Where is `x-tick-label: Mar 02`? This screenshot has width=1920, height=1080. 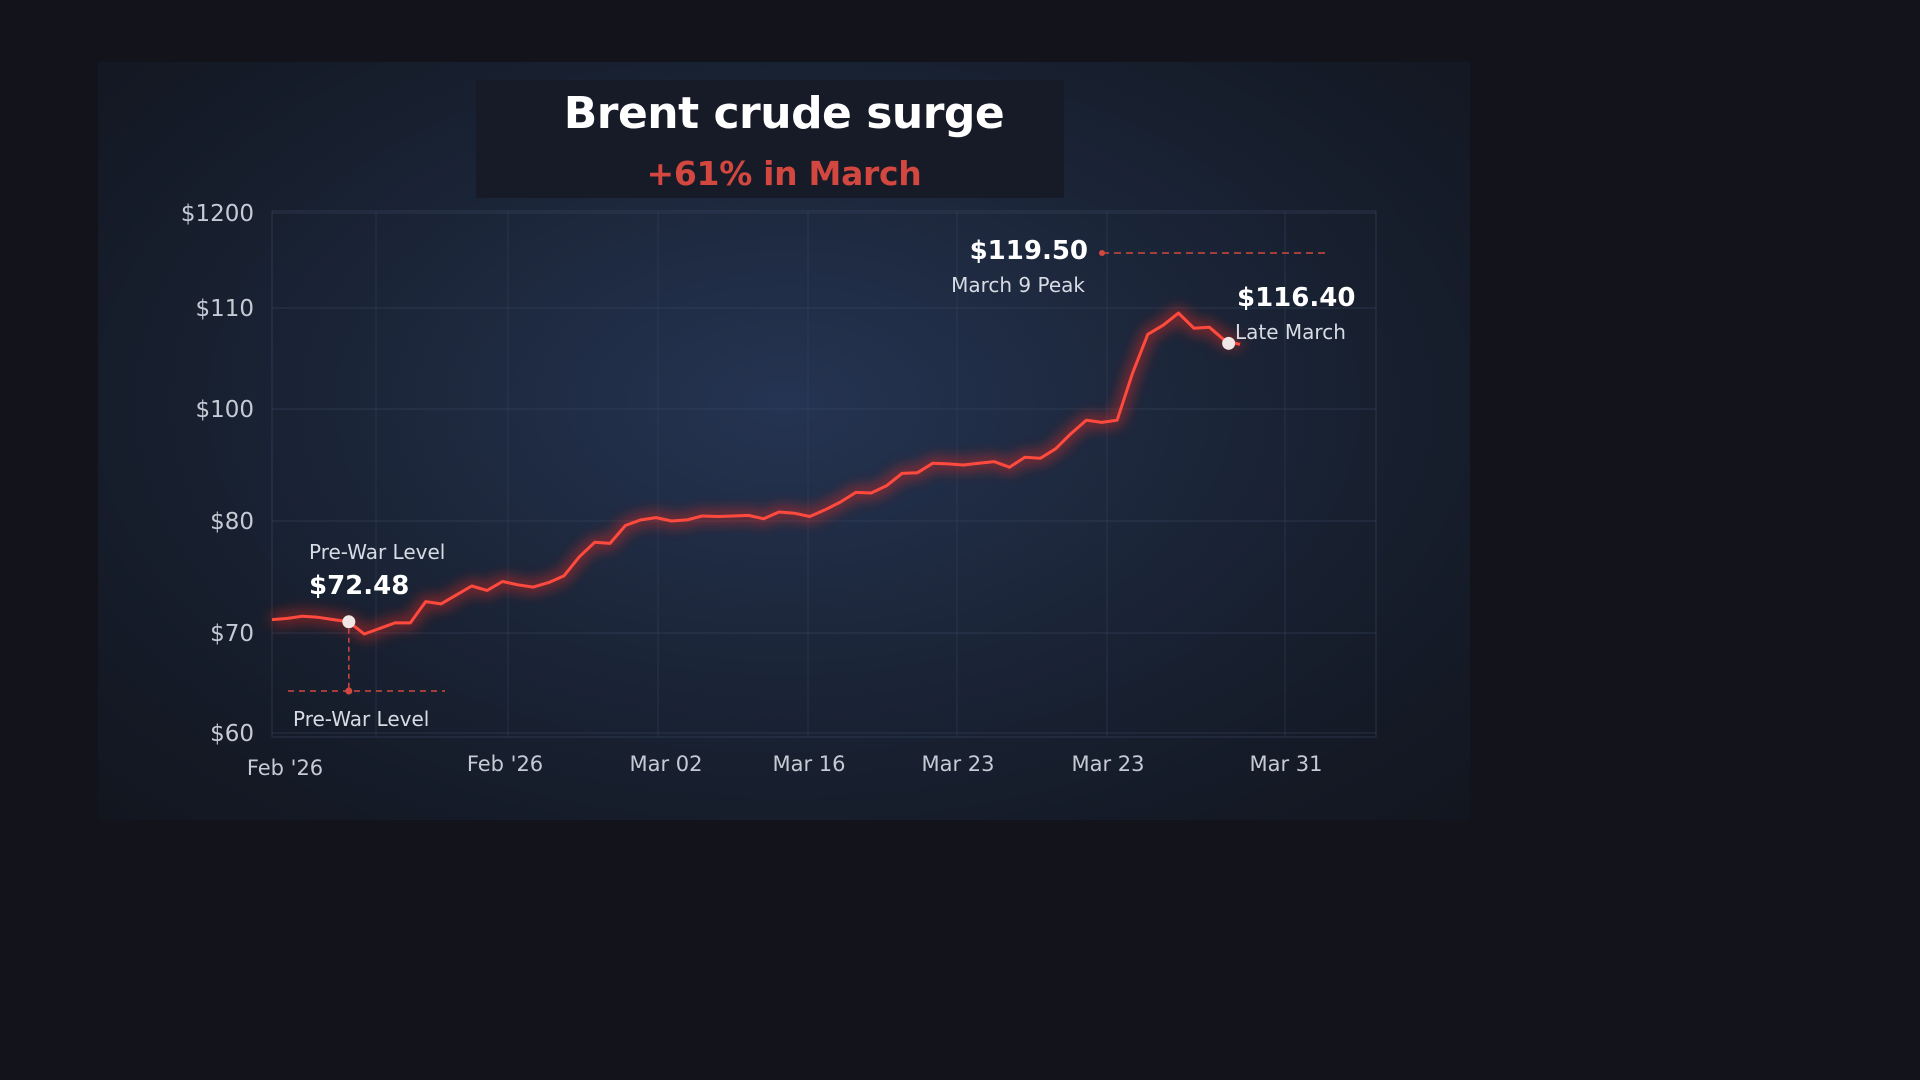 x-tick-label: Mar 02 is located at coordinates (665, 764).